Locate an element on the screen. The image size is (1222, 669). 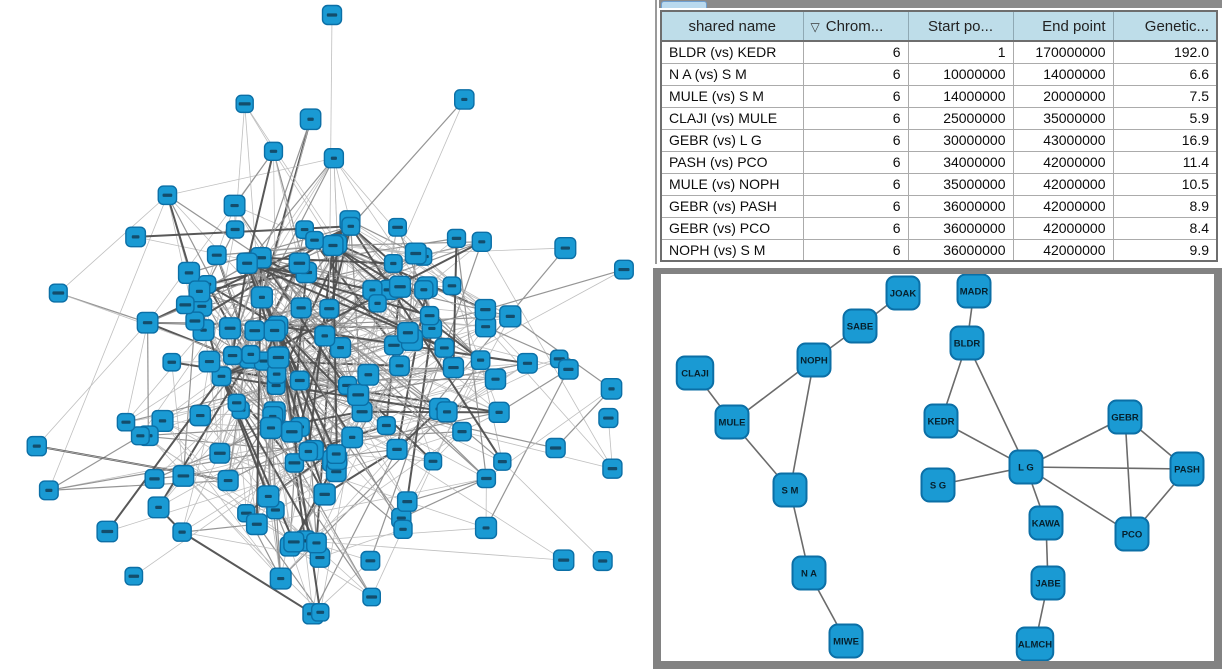
table-row: GEBR (vs) PCO 6 36000000 42000000 8.4 is located at coordinates (939, 228).